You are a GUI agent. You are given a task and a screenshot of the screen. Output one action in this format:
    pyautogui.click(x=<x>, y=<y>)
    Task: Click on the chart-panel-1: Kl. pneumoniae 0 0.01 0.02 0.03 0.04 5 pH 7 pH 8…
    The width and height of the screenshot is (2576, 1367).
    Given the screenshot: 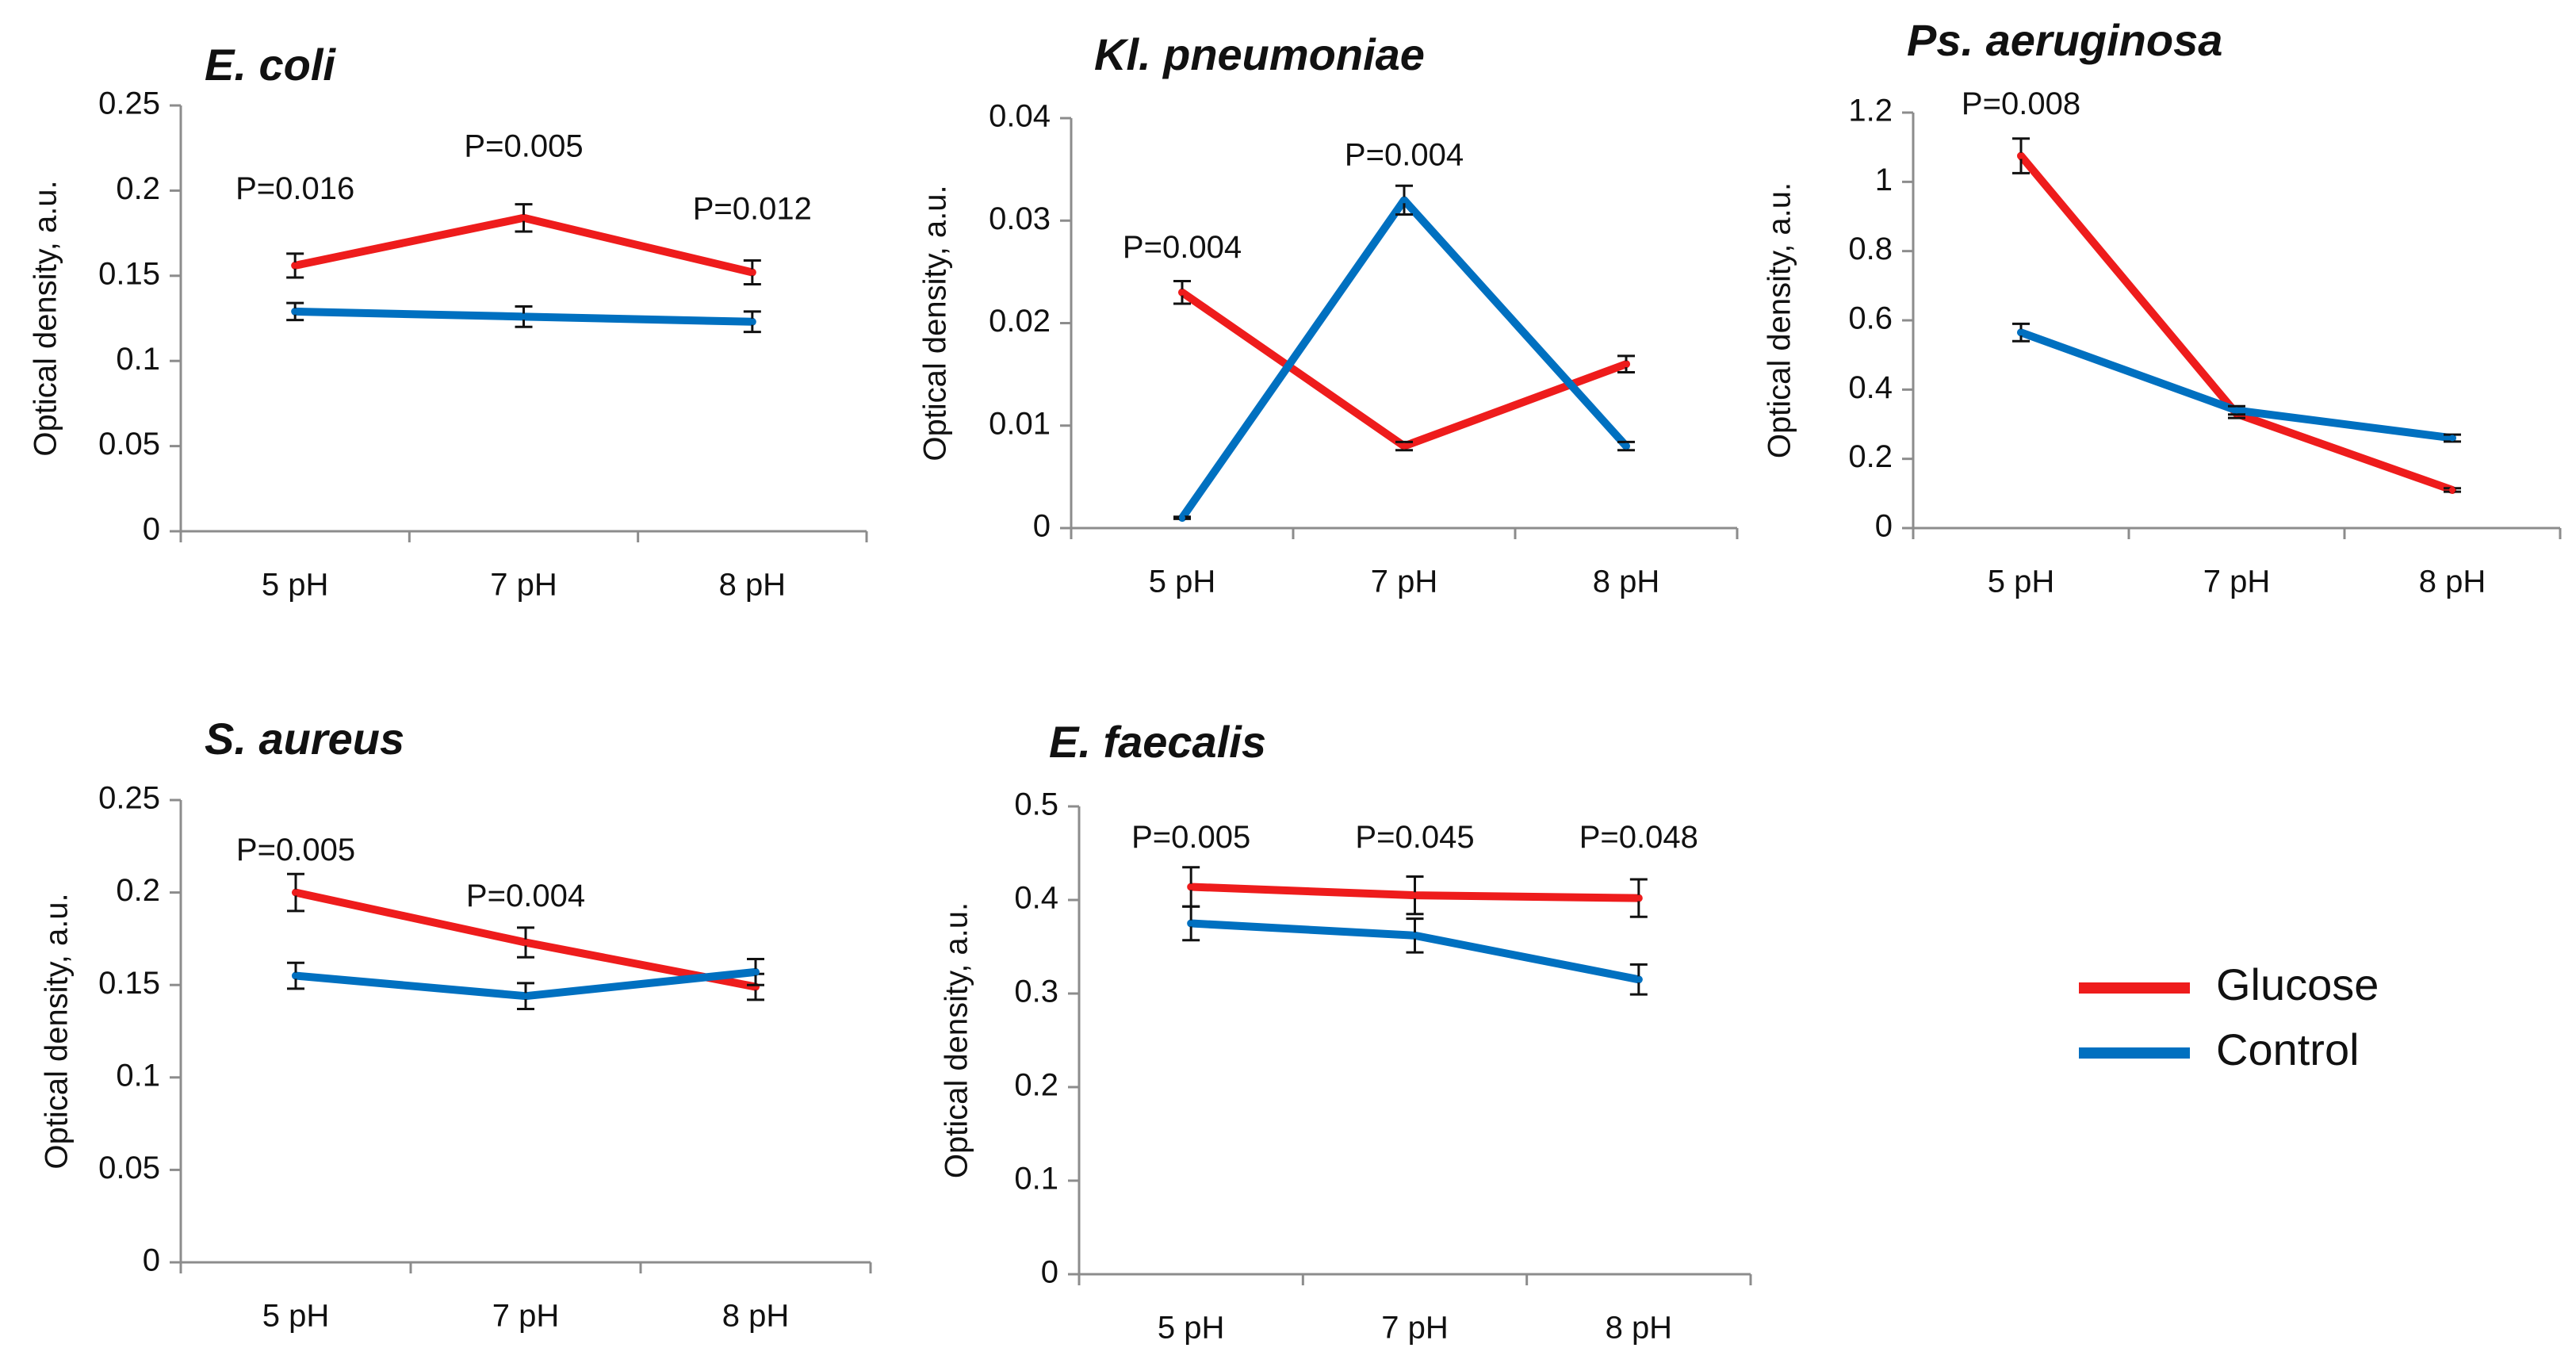 What is the action you would take?
    pyautogui.click(x=1328, y=314)
    